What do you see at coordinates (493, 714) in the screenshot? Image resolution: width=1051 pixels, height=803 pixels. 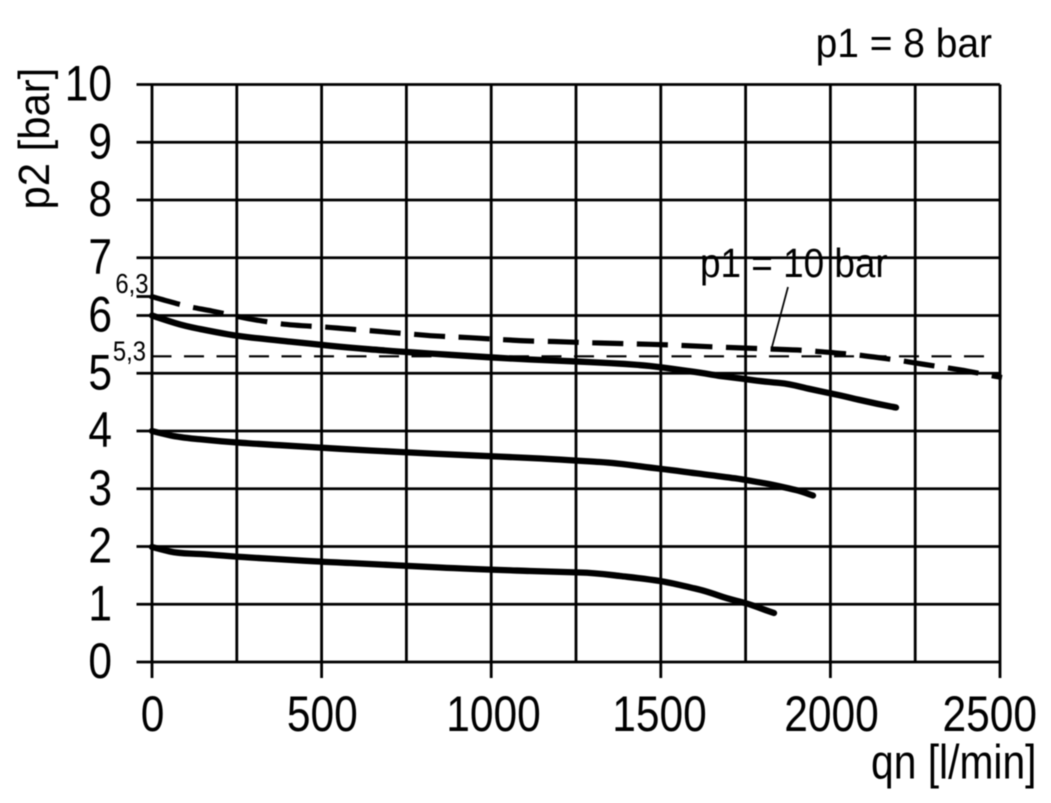 I see `svg-text: 1000` at bounding box center [493, 714].